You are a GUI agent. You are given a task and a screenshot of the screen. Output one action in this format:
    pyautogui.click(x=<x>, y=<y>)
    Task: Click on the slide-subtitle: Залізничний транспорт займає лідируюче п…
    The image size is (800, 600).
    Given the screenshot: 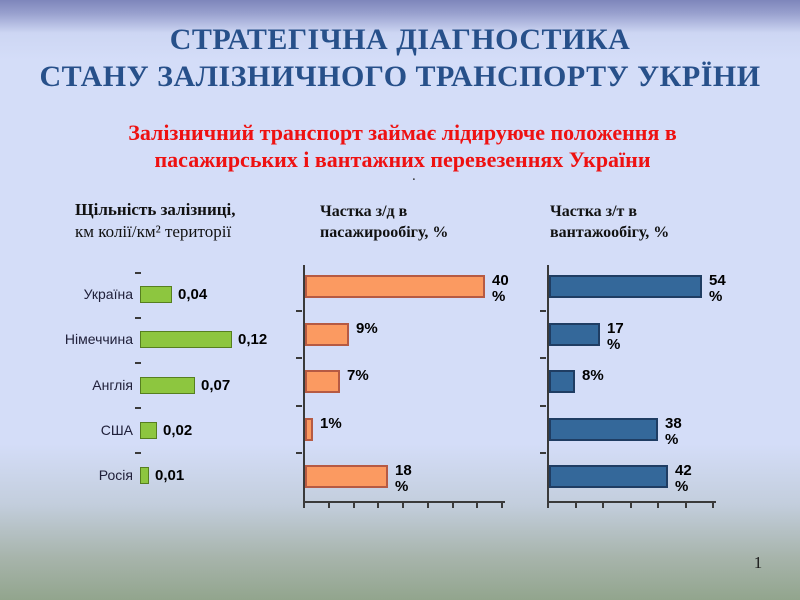 What is the action you would take?
    pyautogui.click(x=402, y=146)
    